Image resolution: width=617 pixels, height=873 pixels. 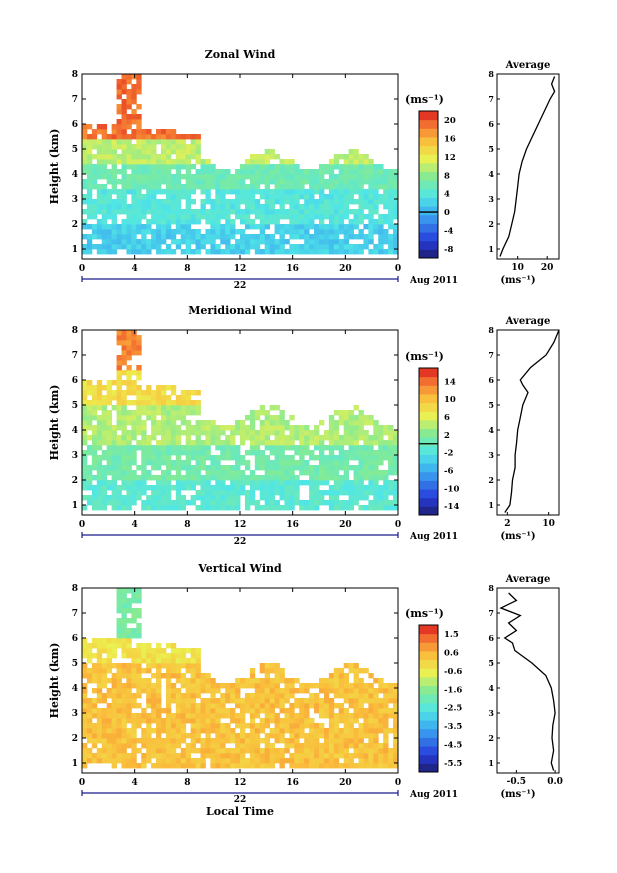 I want to click on profile-y-tick-label: 2, so click(x=491, y=480).